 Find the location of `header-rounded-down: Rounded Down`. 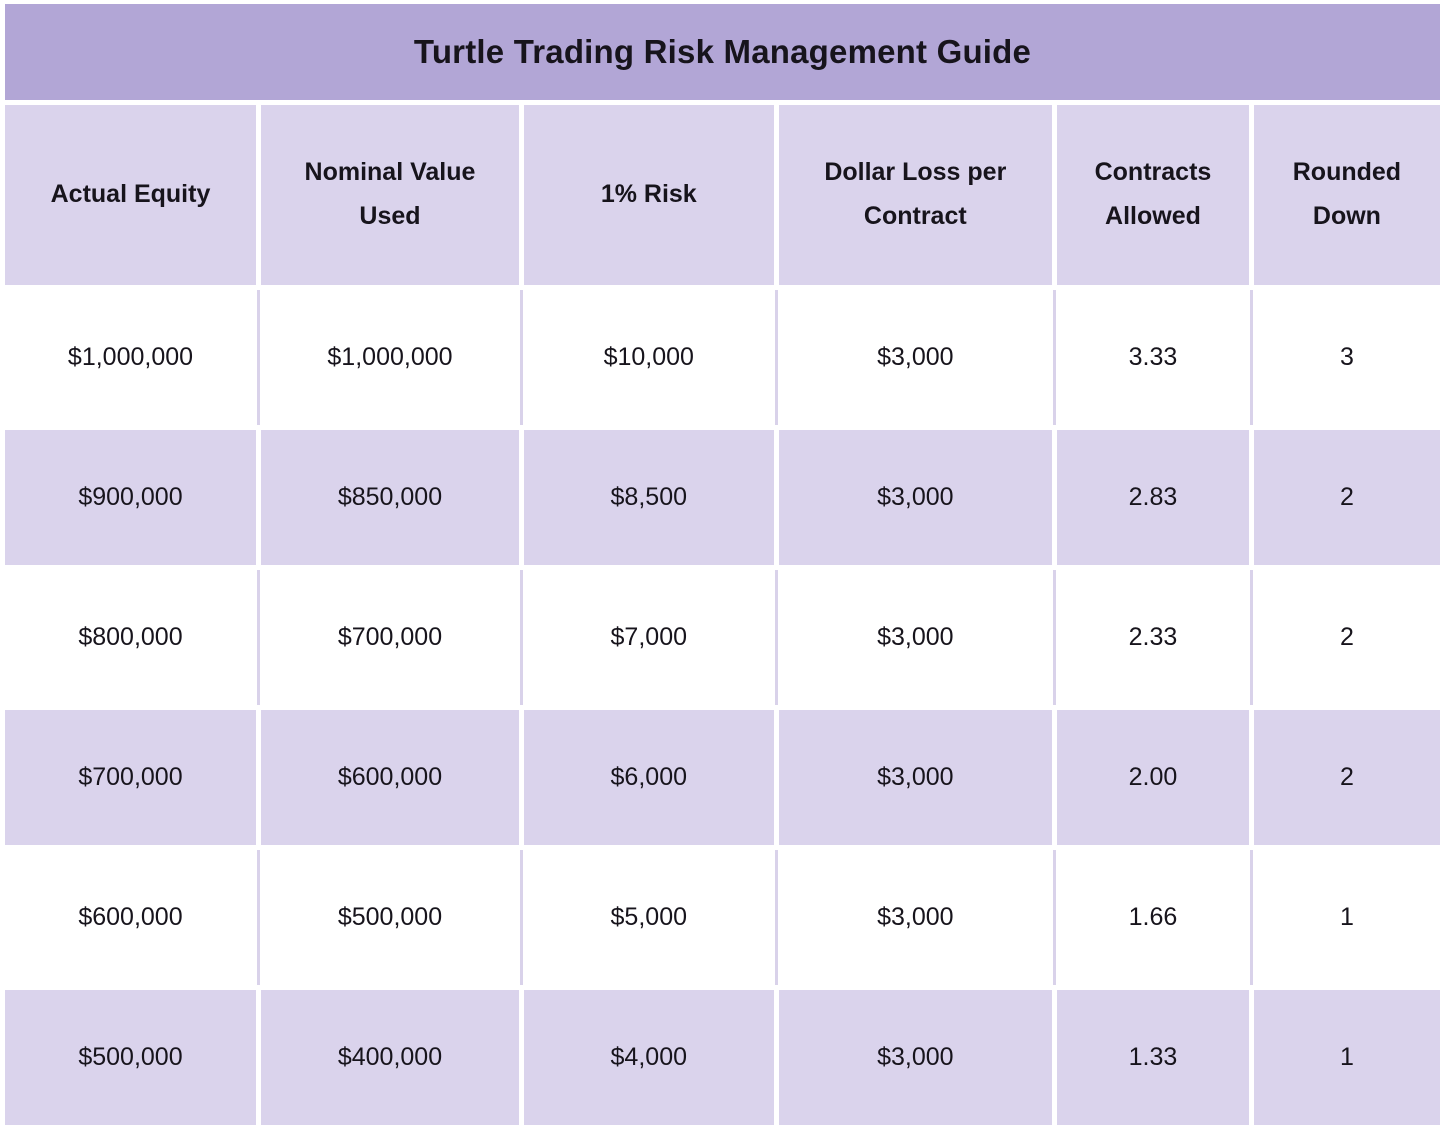

header-rounded-down: Rounded Down is located at coordinates (1346, 195).